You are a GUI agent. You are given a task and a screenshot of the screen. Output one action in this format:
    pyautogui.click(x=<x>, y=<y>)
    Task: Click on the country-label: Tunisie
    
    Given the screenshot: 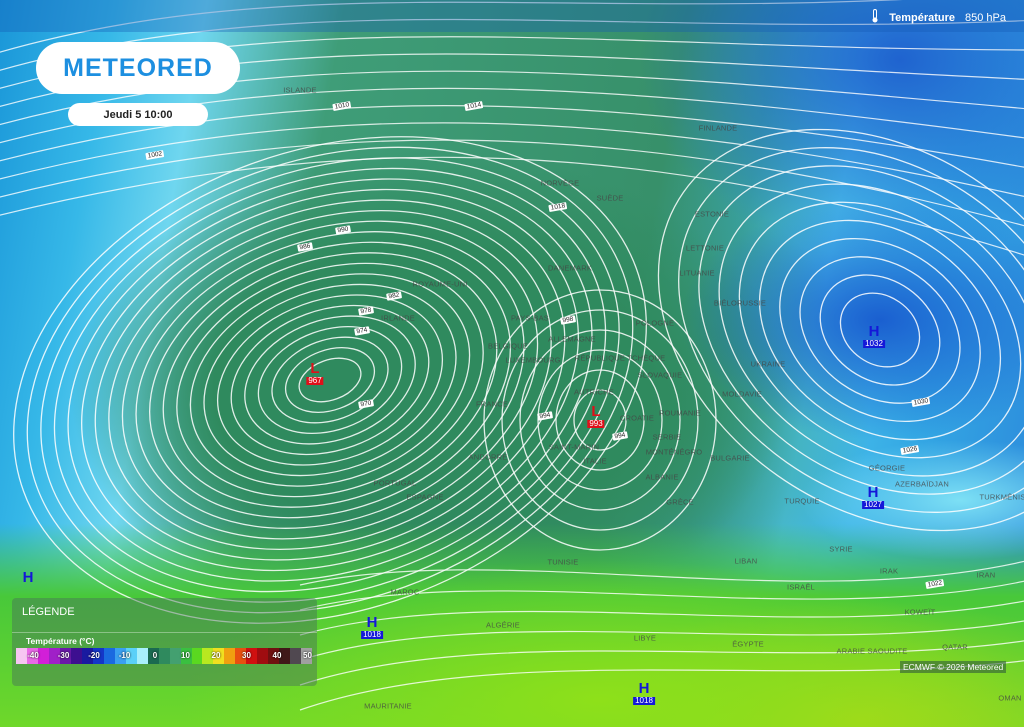 What is the action you would take?
    pyautogui.click(x=563, y=562)
    